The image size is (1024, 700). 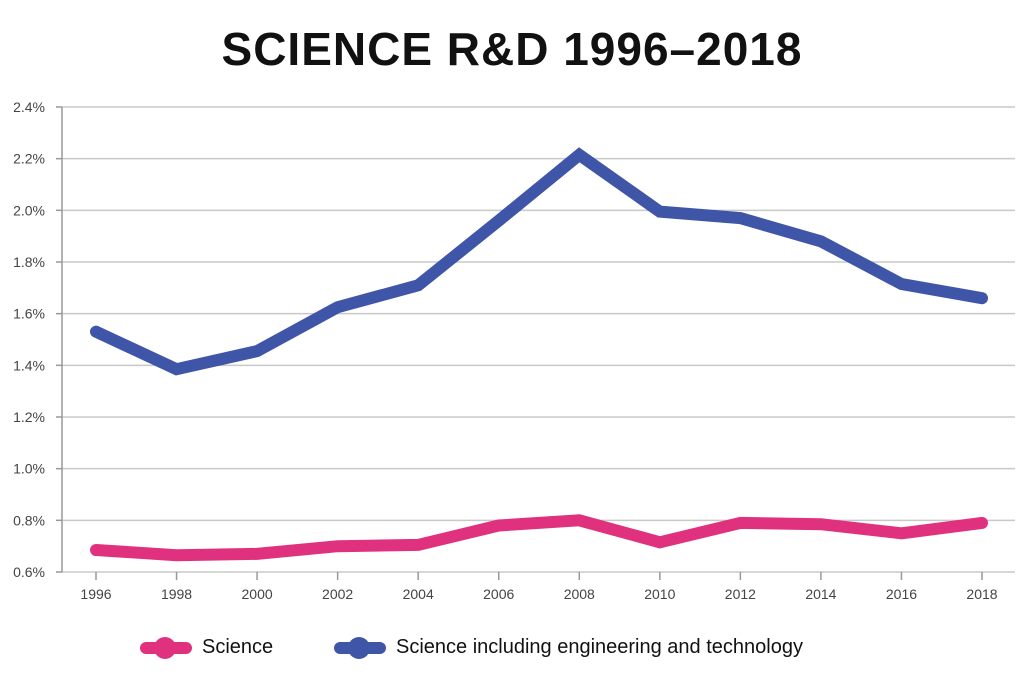 I want to click on chart-title: SCIENCE R&D 1996–2018, so click(x=512, y=49).